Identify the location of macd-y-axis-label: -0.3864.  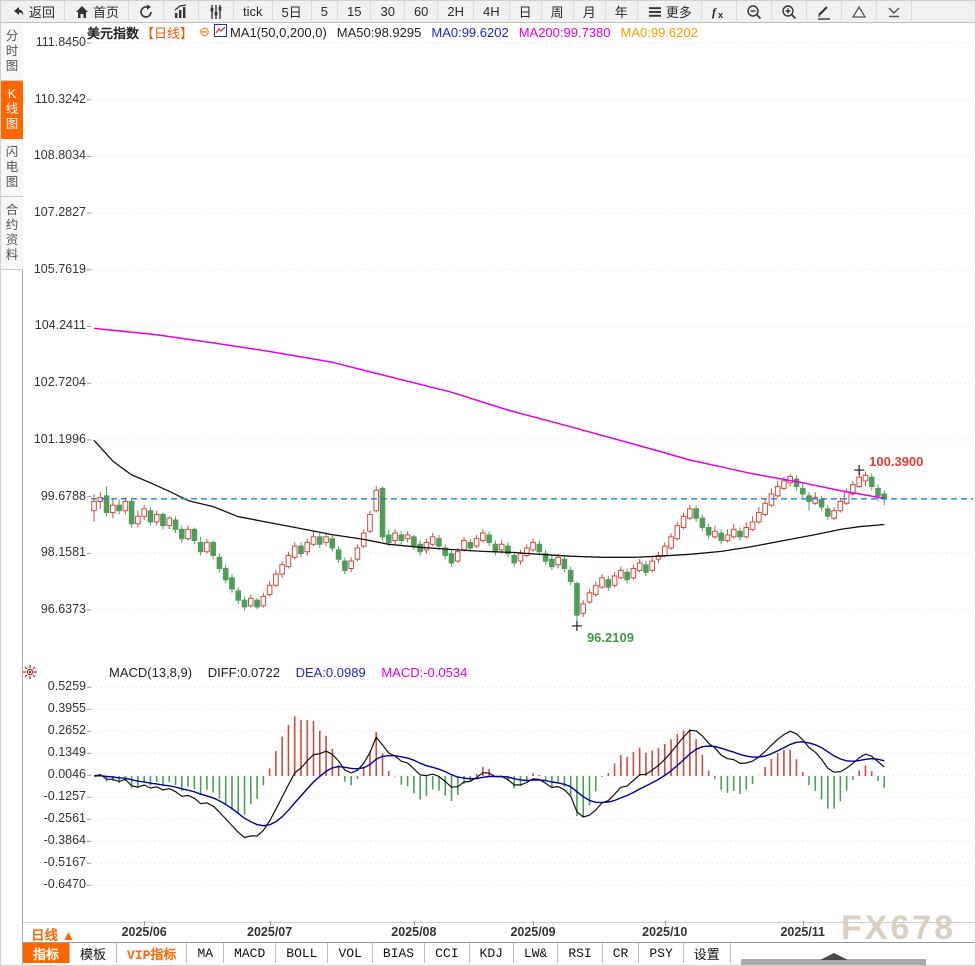
(64, 840).